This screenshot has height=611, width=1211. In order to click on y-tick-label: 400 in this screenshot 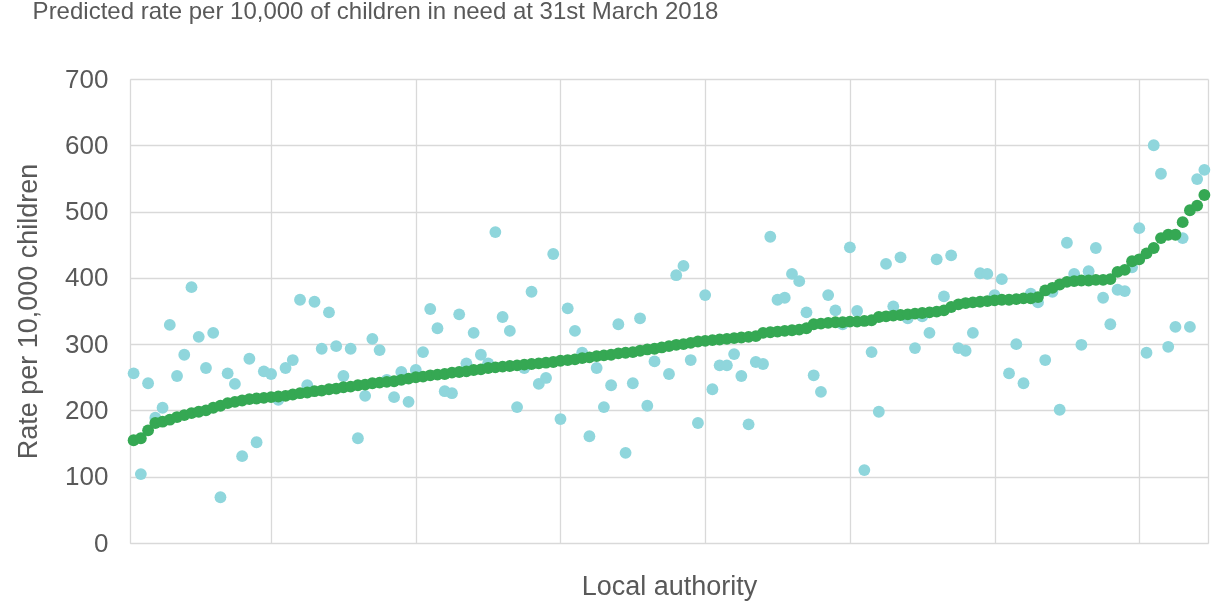, I will do `click(87, 277)`.